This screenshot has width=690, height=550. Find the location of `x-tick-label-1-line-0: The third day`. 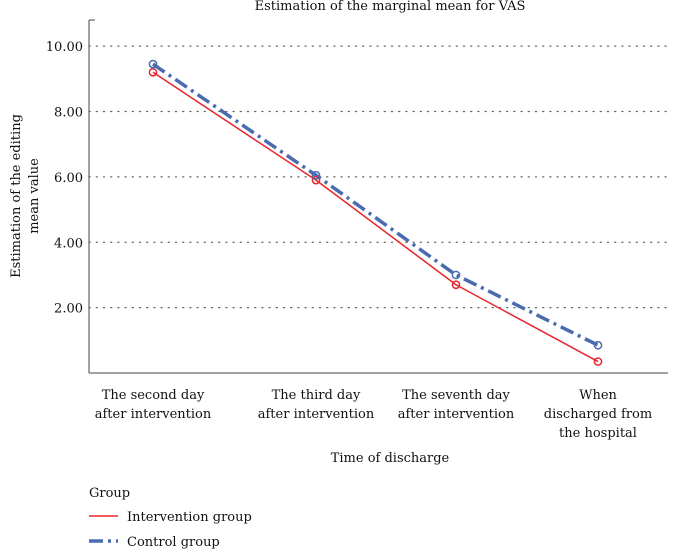

x-tick-label-1-line-0: The third day is located at coordinates (316, 395).